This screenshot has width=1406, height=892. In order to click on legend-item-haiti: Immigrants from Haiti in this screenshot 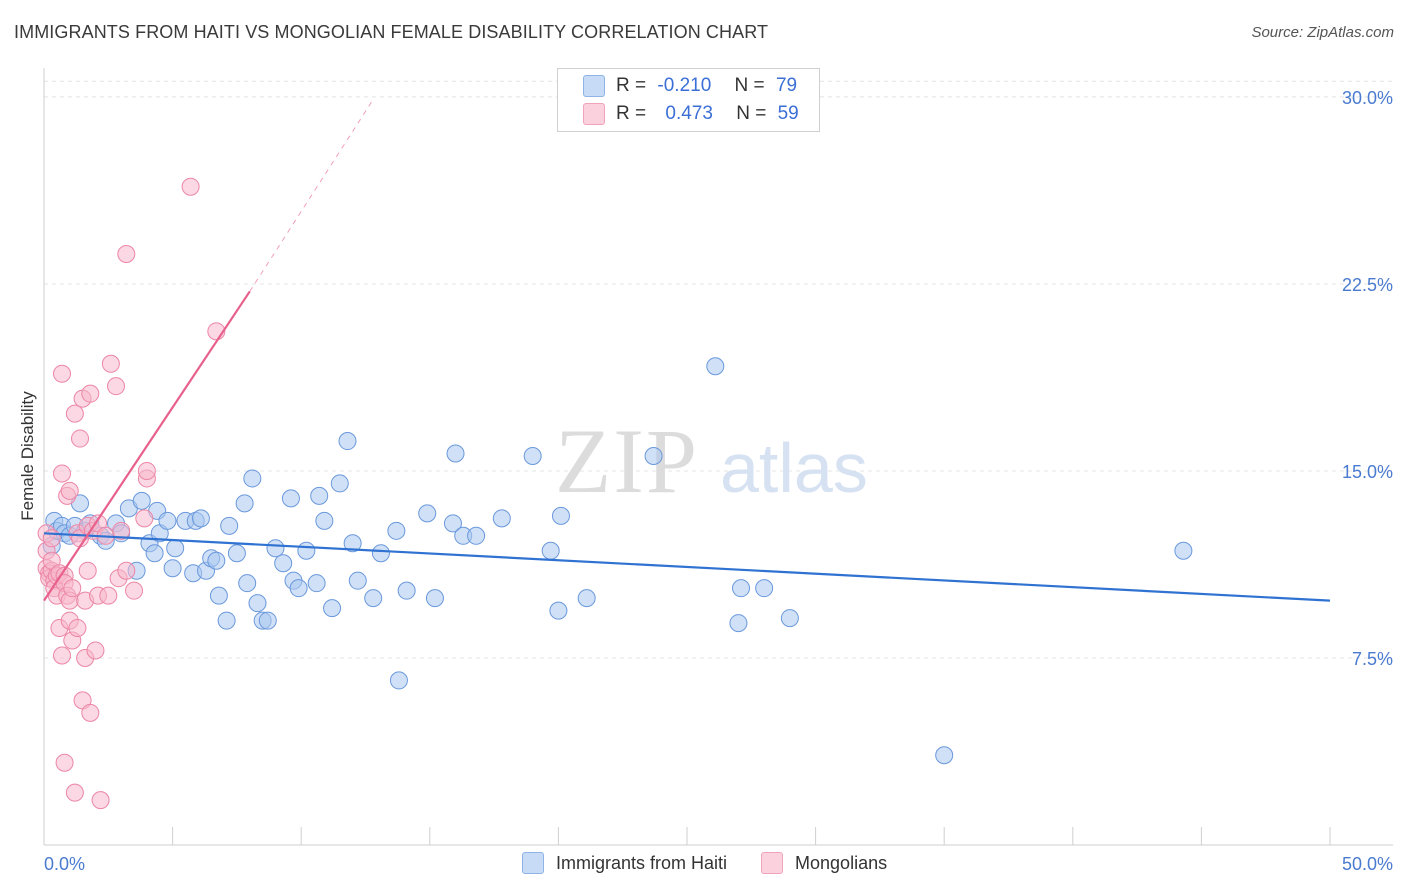, I will do `click(624, 863)`.